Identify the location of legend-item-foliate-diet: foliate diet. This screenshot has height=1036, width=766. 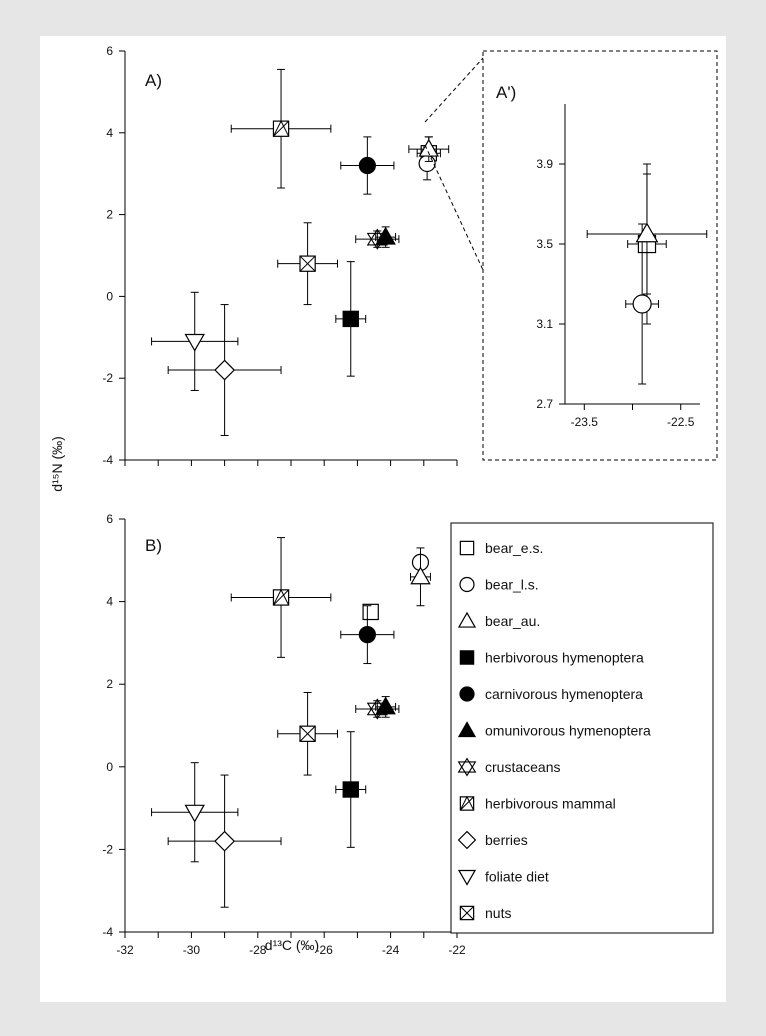
(503, 877).